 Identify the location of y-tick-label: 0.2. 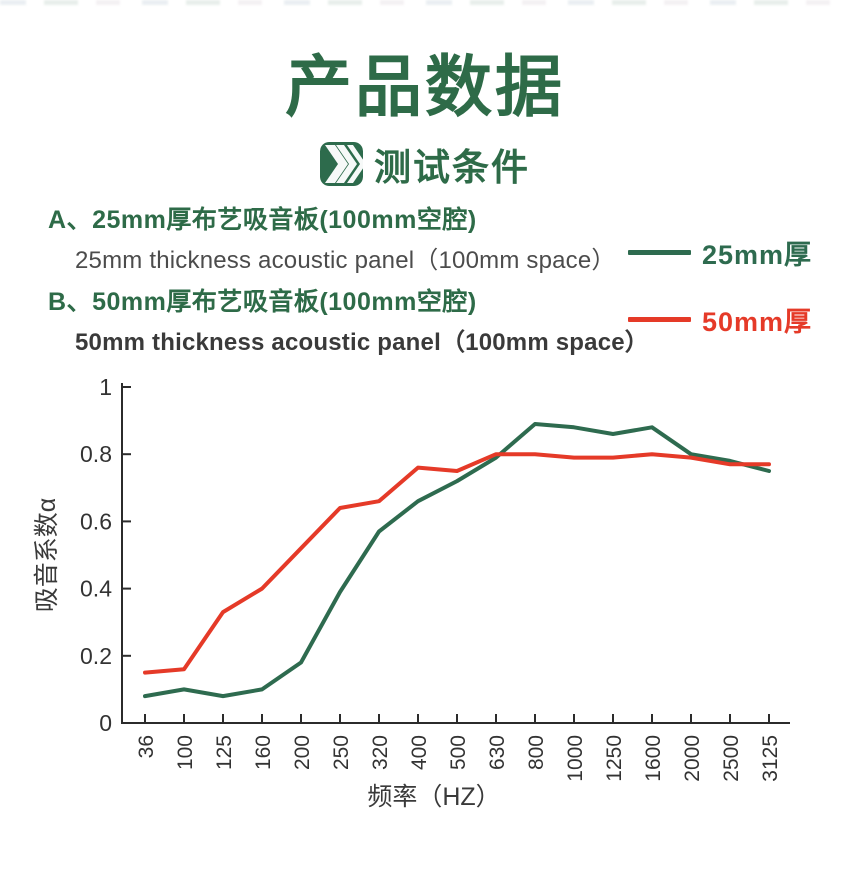
(96, 656).